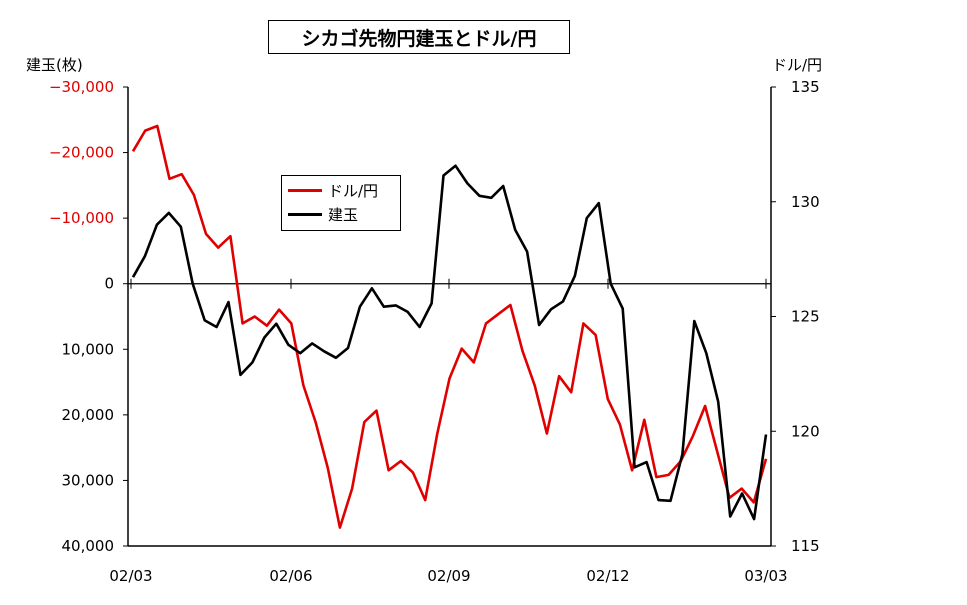 This screenshot has height=605, width=967. Describe the element at coordinates (81, 218) in the screenshot. I see `left-tick-label: −10,000` at that location.